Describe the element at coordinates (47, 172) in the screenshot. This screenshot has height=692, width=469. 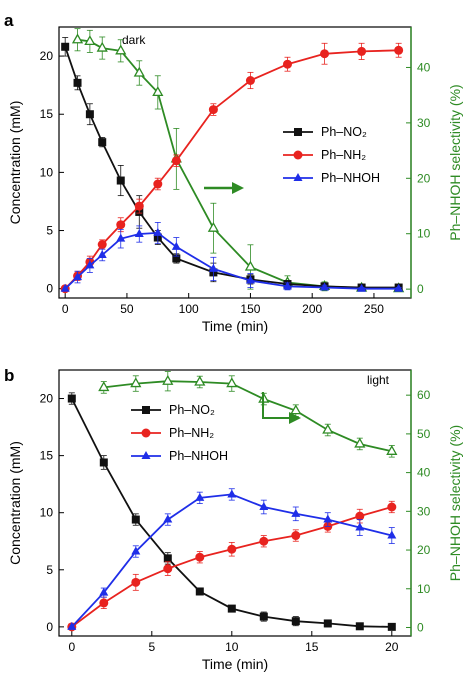
I see `y-tick-label: 10` at that location.